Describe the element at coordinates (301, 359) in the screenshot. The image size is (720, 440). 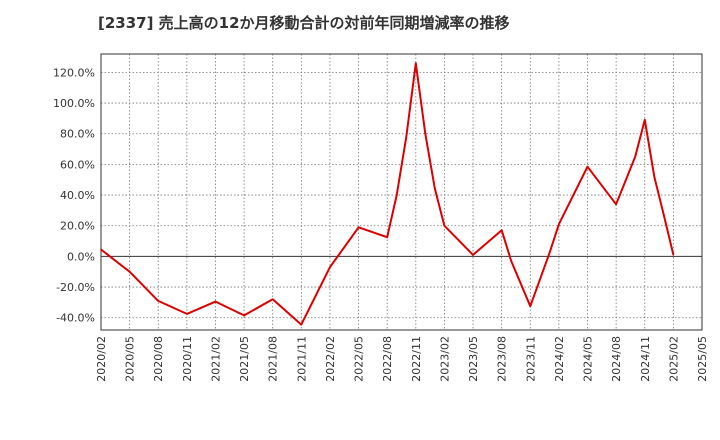
I see `x-tick-label: 2021/11` at that location.